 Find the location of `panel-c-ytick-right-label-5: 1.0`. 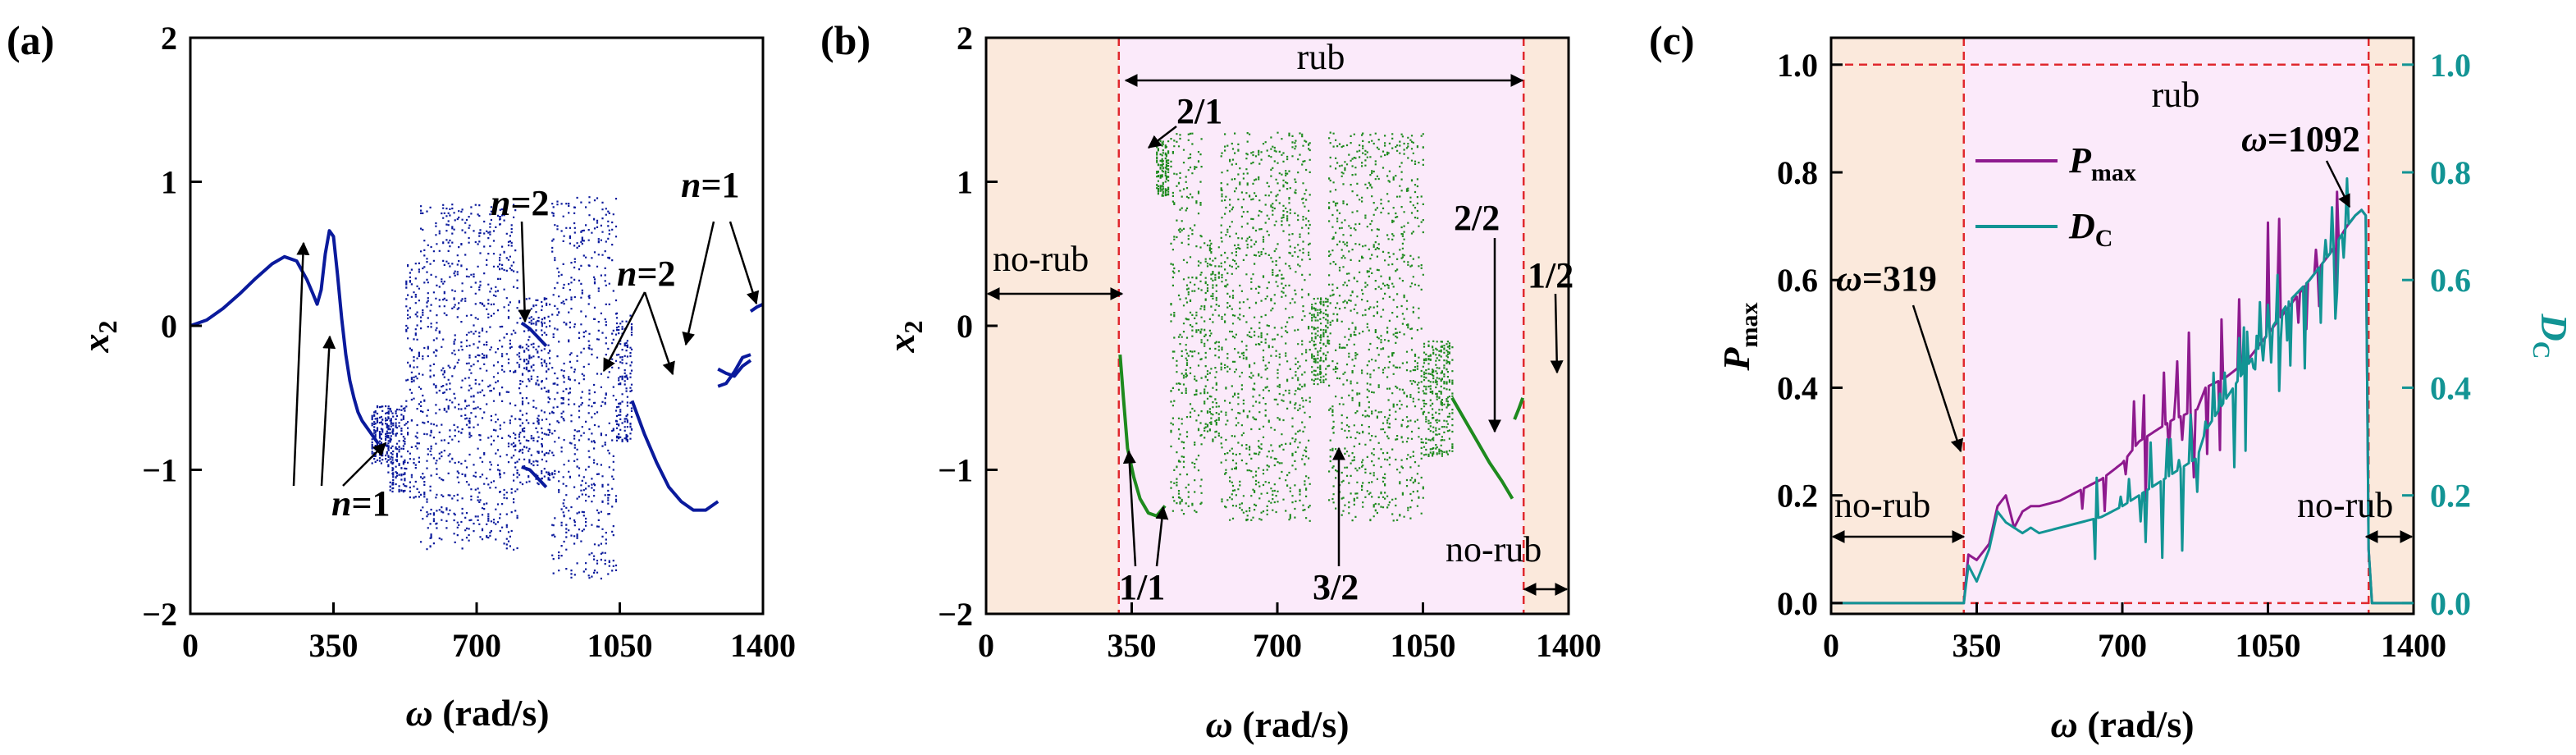

panel-c-ytick-right-label-5: 1.0 is located at coordinates (2450, 65).